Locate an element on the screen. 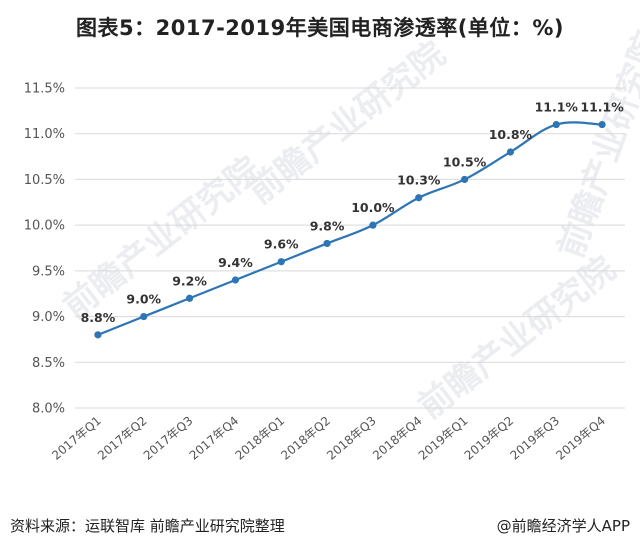 Image resolution: width=640 pixels, height=552 pixels. x-tick-label: 2018年Q4 is located at coordinates (397, 438).